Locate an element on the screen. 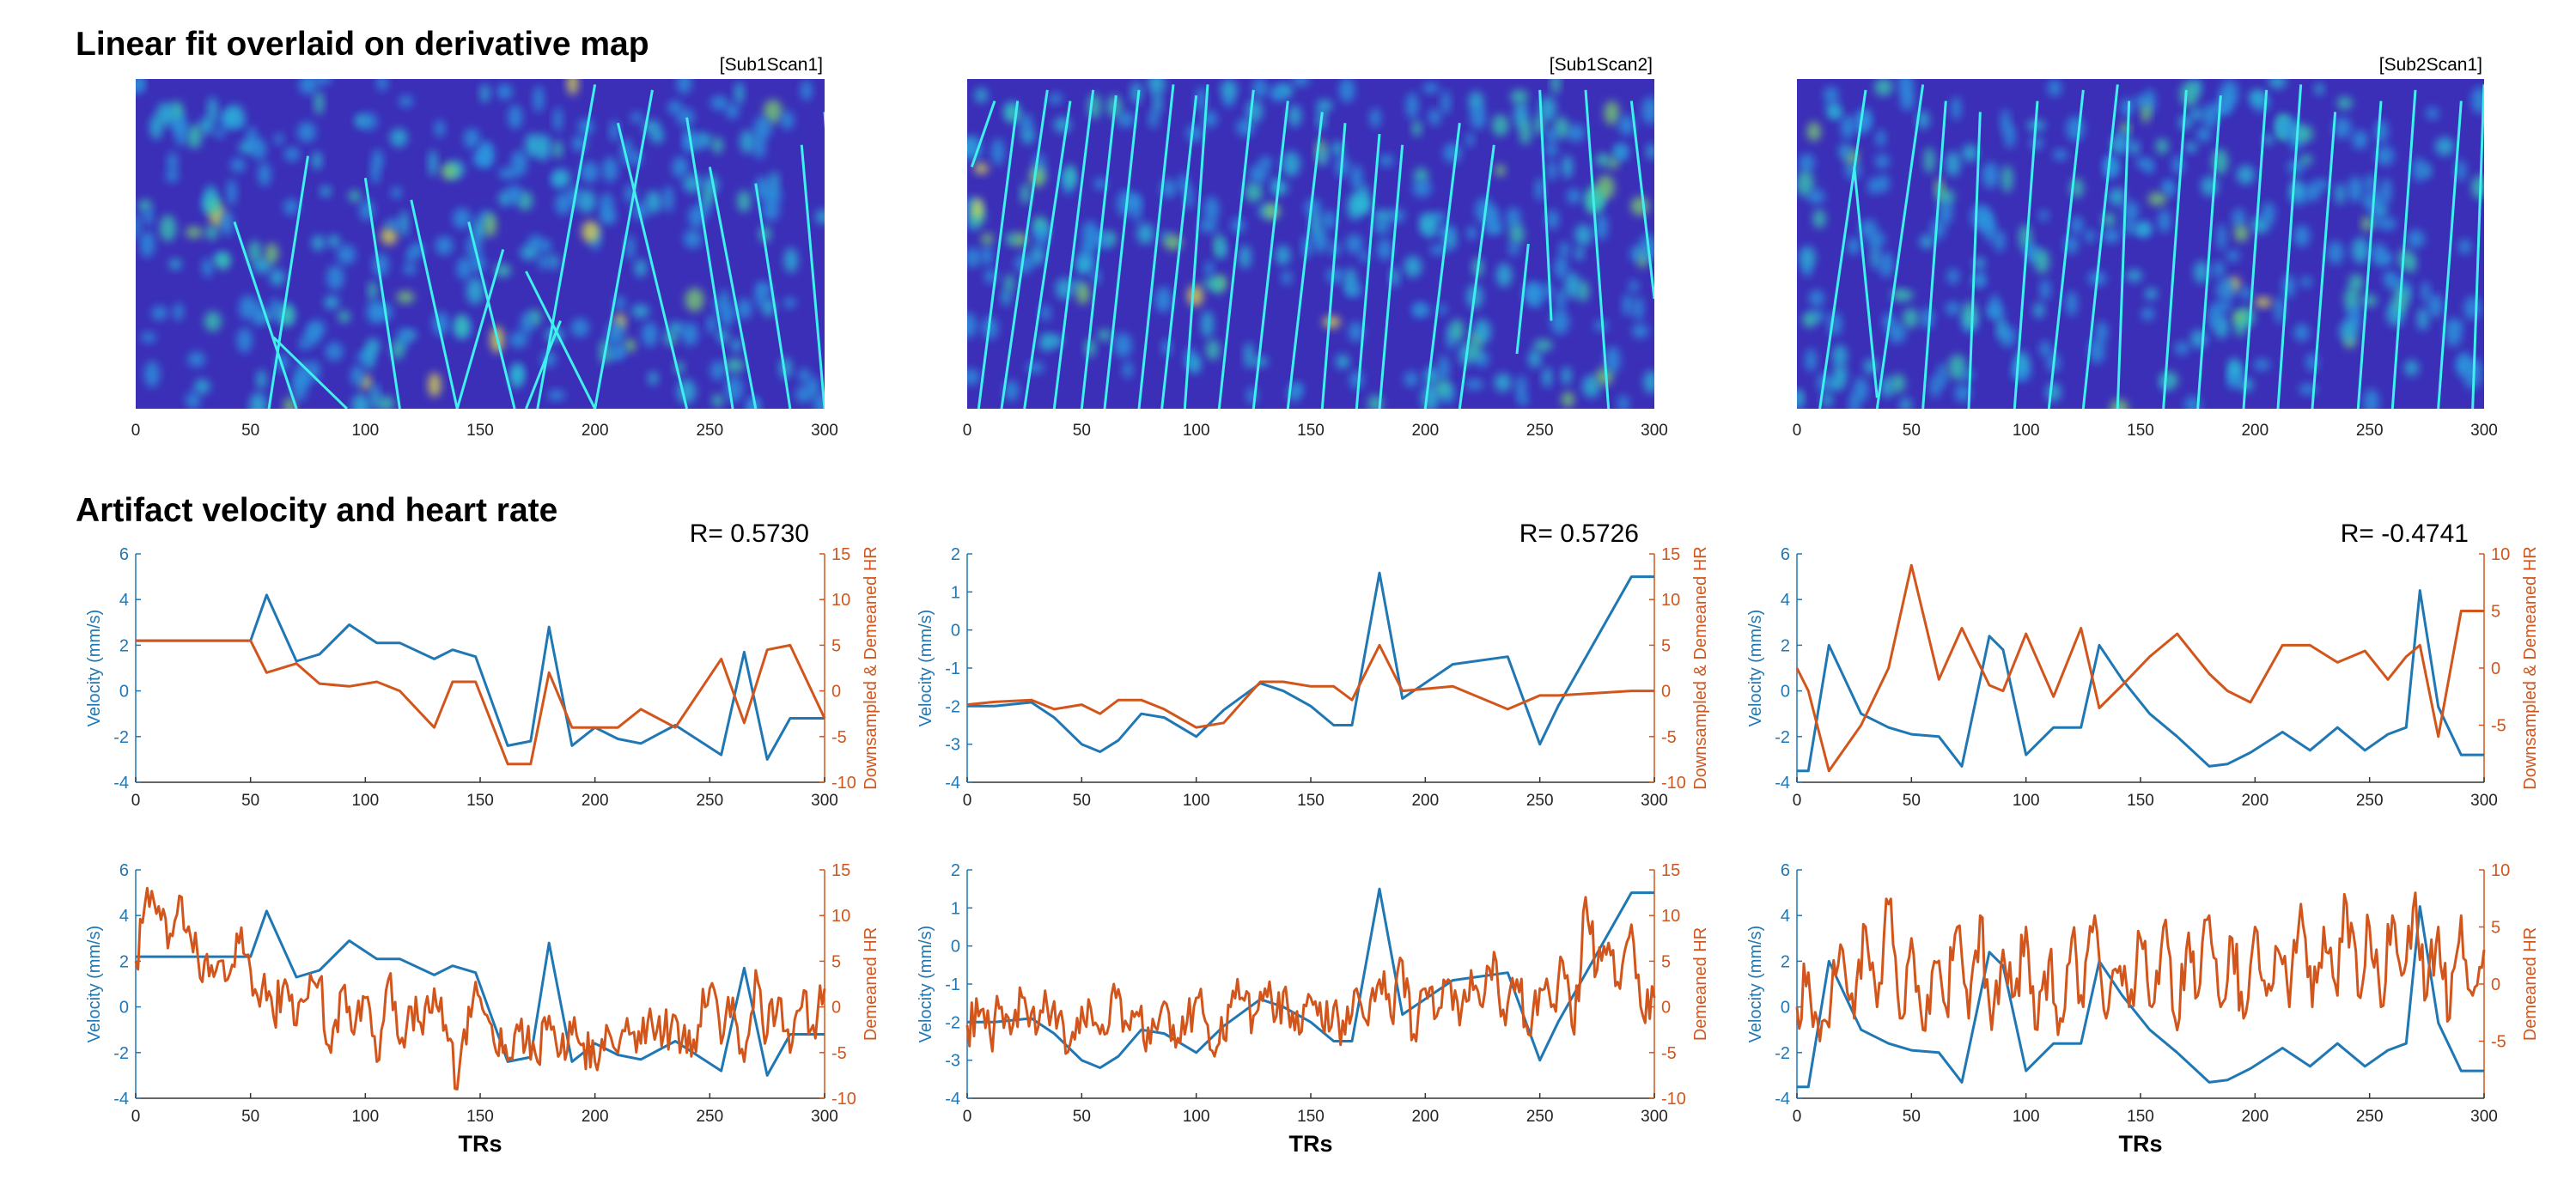 Image resolution: width=2576 pixels, height=1185 pixels. heatmap-blobs is located at coordinates (480, 244).